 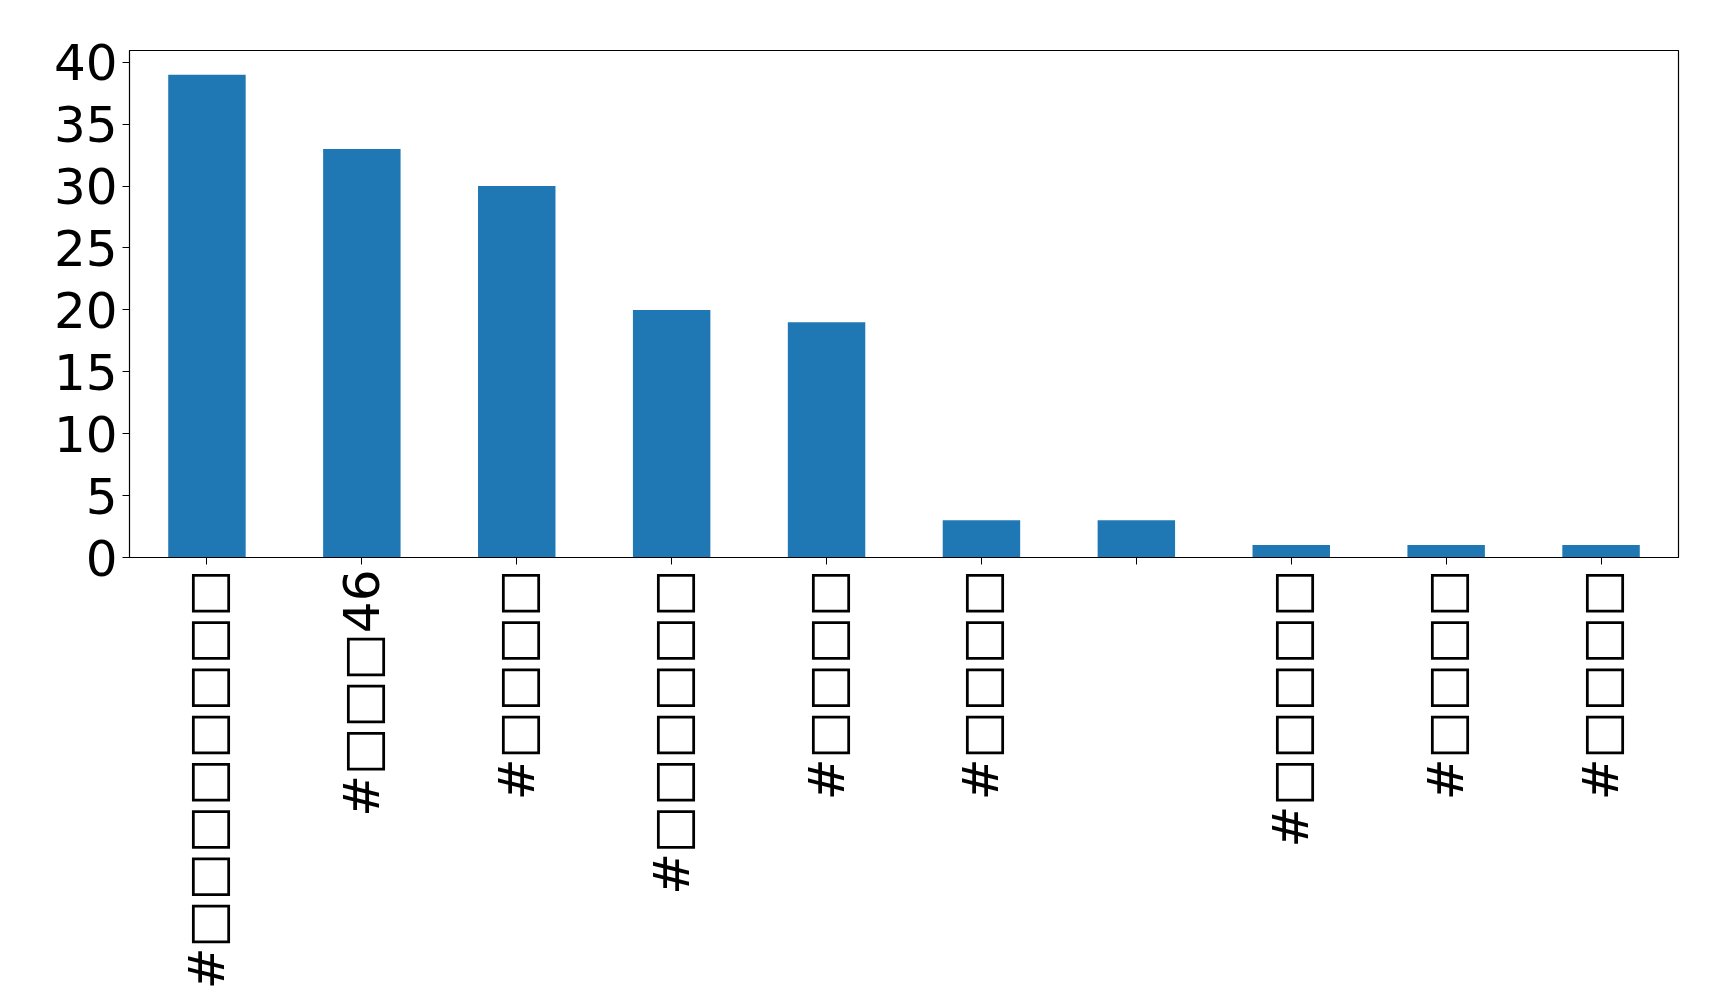 What do you see at coordinates (85, 434) in the screenshot?
I see `y-tick-label: 10` at bounding box center [85, 434].